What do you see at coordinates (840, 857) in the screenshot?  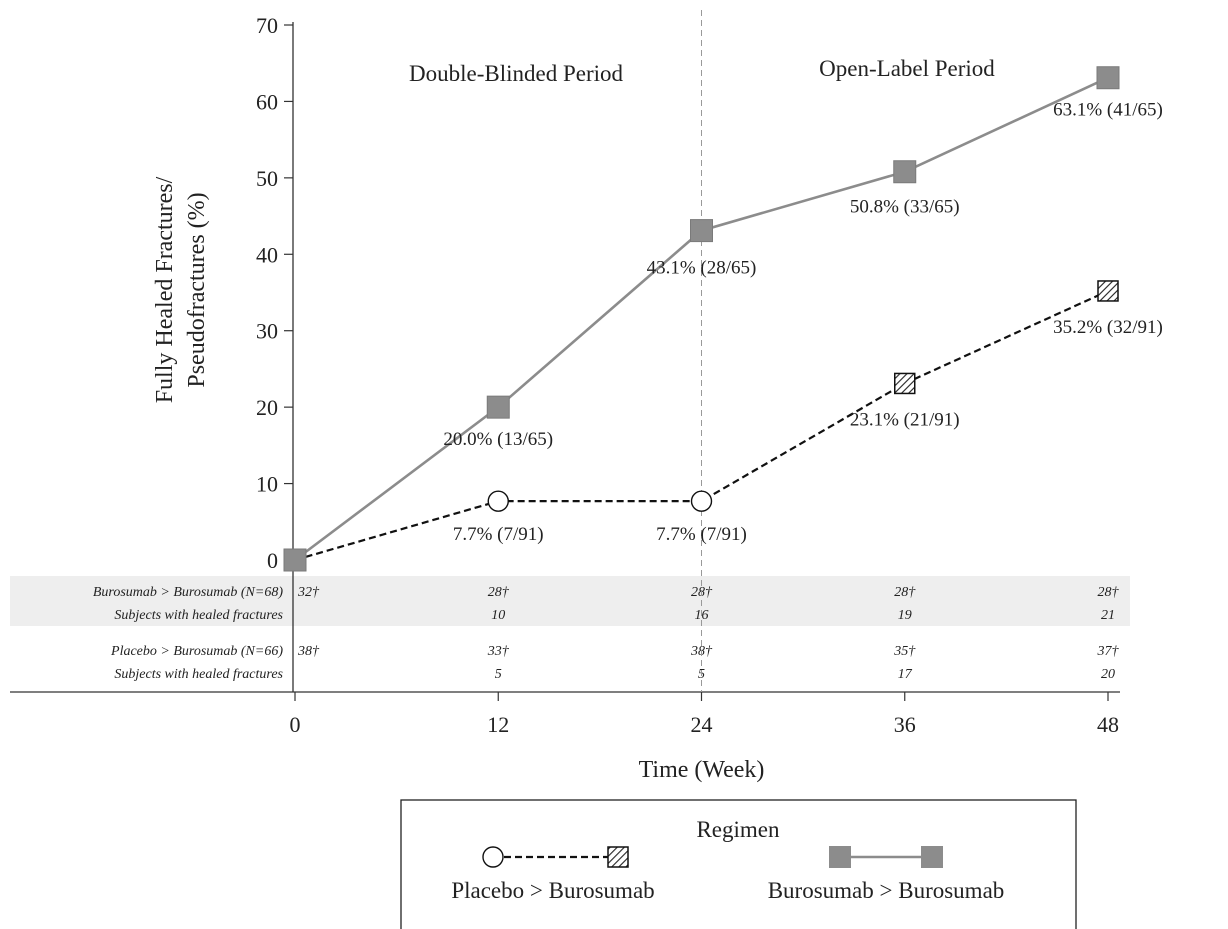 I see `legend-marker-square-left` at bounding box center [840, 857].